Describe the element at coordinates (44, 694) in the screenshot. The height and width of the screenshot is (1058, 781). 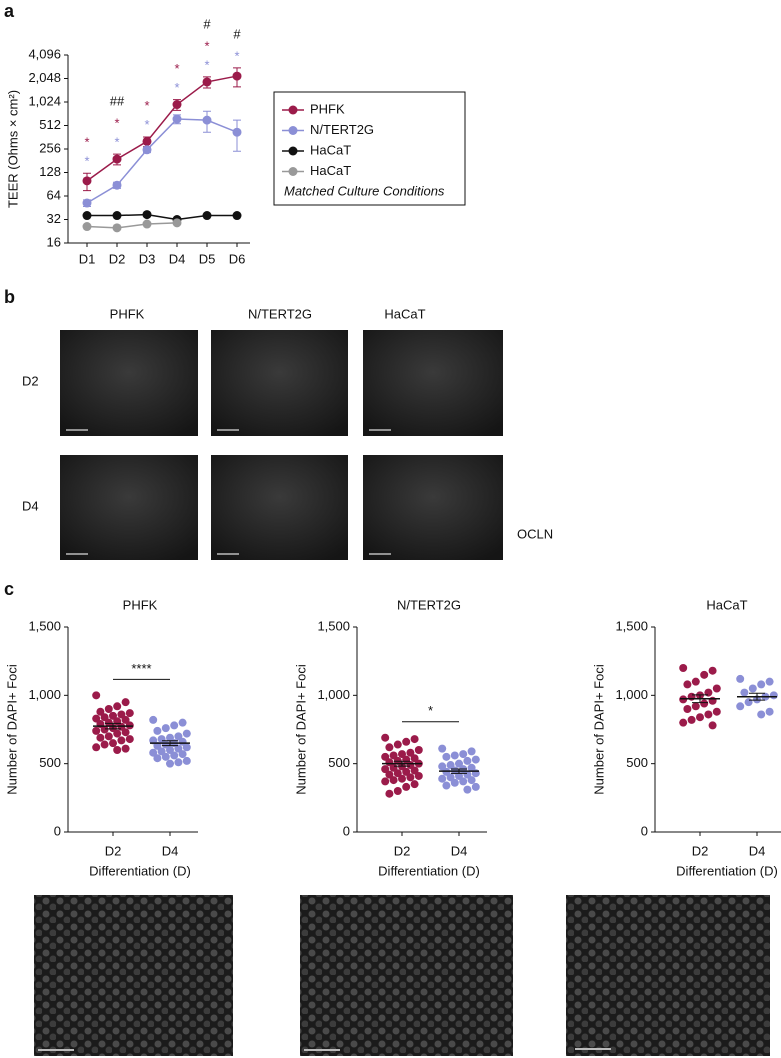
I see `y-tick-label: 1,000` at that location.